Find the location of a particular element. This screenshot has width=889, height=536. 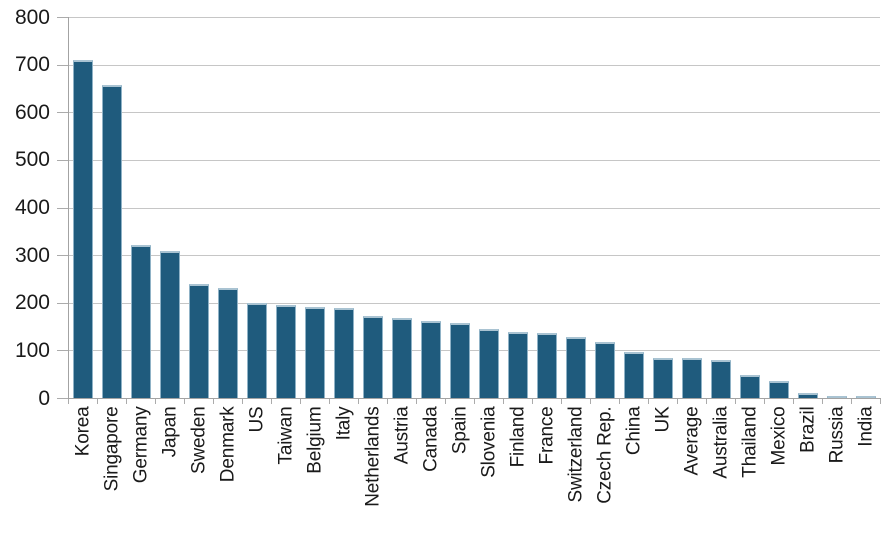

bar-italy is located at coordinates (343, 352).